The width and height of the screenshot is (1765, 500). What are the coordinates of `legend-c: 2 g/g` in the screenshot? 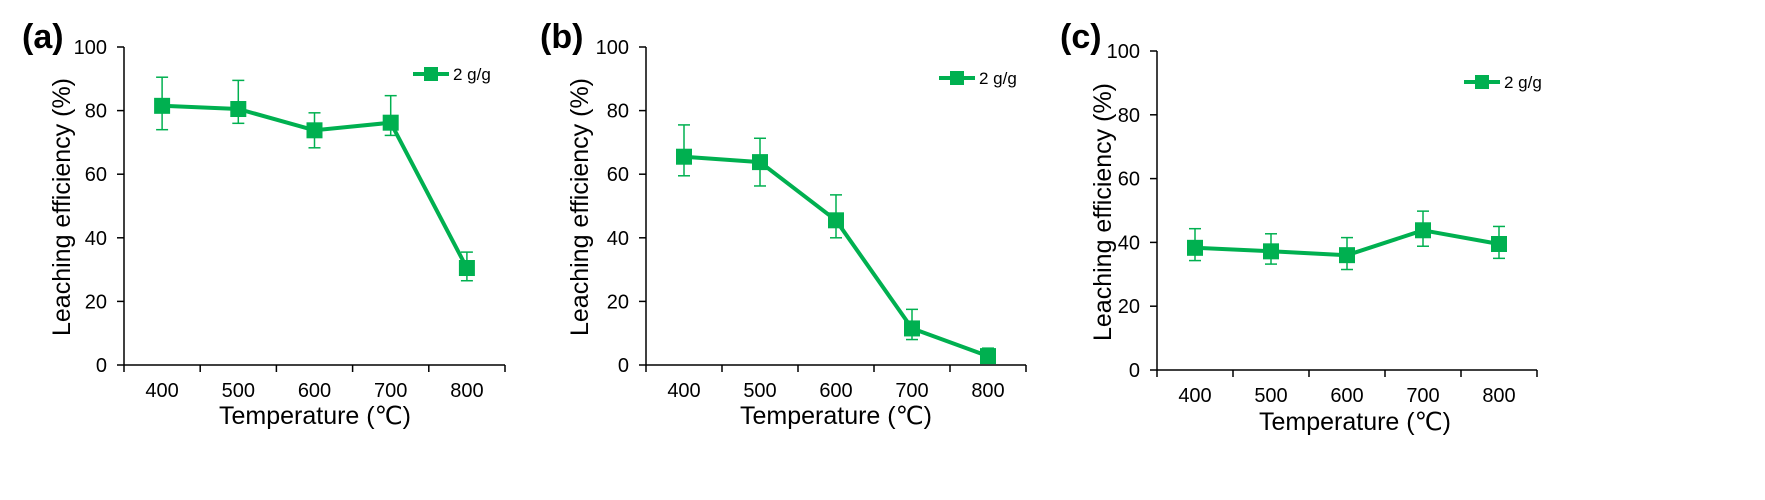 It's located at (1503, 82).